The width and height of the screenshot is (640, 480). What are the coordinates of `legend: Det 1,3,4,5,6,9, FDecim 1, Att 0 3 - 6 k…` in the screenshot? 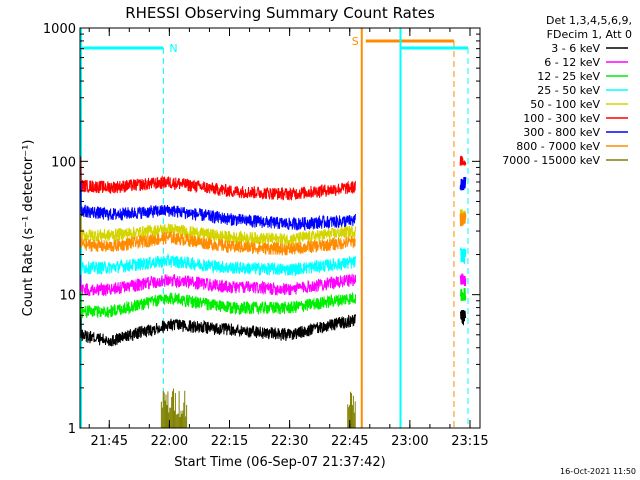 It's located at (567, 90).